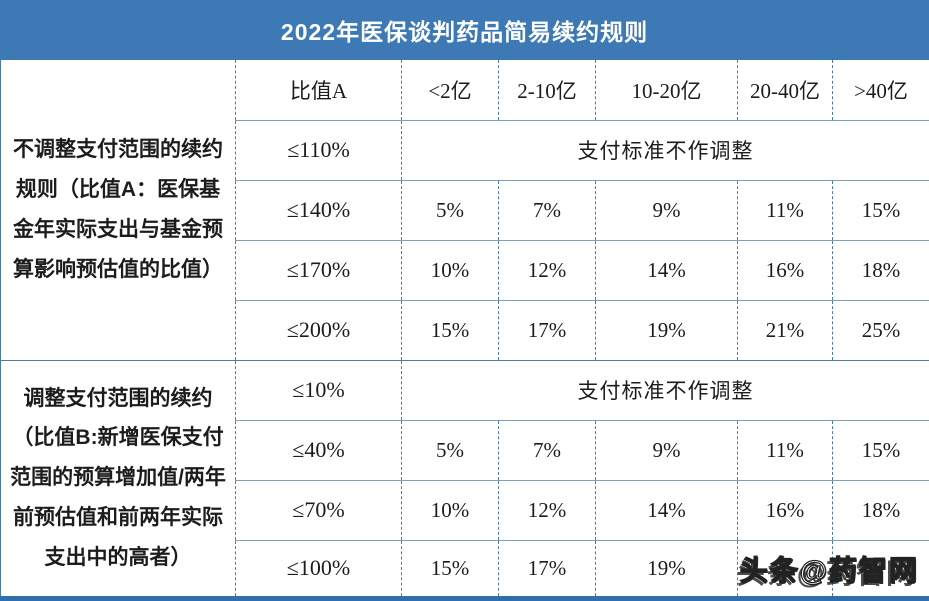 The width and height of the screenshot is (929, 601). I want to click on title-banner: 2022年医保谈判药品简易续约规则, so click(464, 30).